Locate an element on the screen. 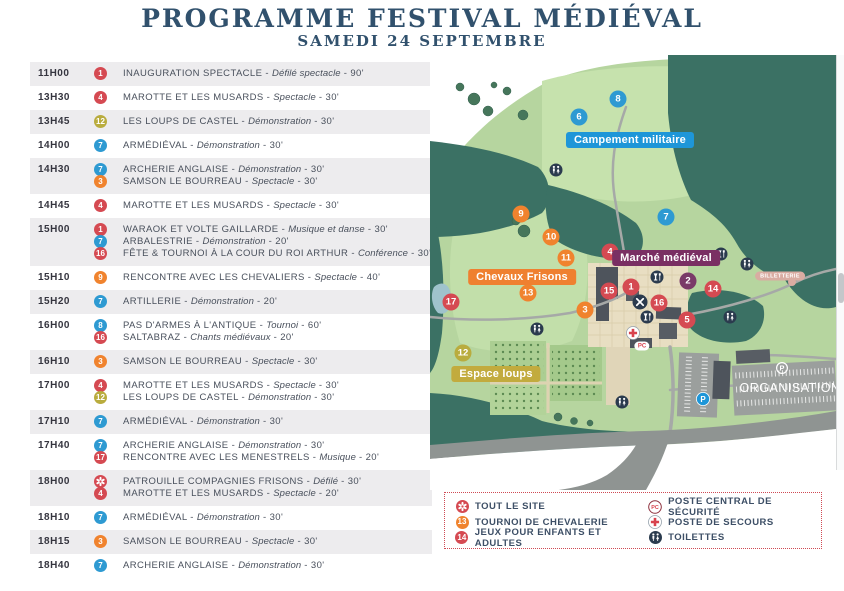  event-line: 7 ARBALESTRIE - Démonstration - 20' is located at coordinates (263, 241).